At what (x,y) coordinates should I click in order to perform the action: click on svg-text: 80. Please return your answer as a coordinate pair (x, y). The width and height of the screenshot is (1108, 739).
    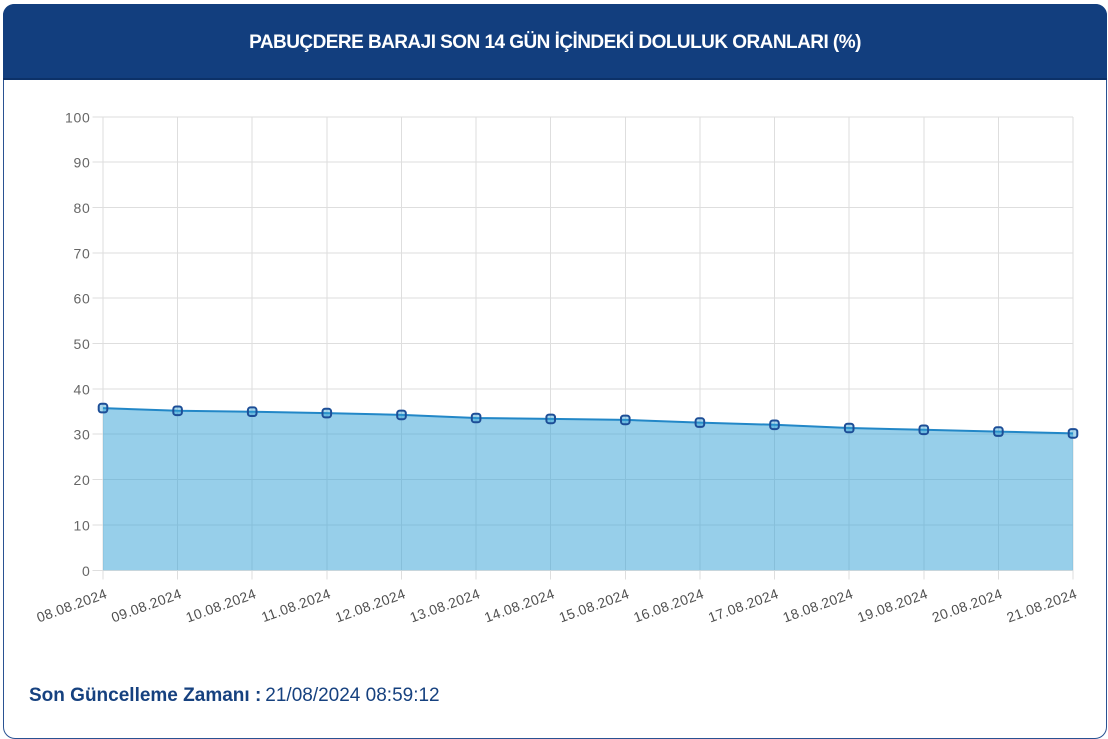
    Looking at the image, I should click on (82, 208).